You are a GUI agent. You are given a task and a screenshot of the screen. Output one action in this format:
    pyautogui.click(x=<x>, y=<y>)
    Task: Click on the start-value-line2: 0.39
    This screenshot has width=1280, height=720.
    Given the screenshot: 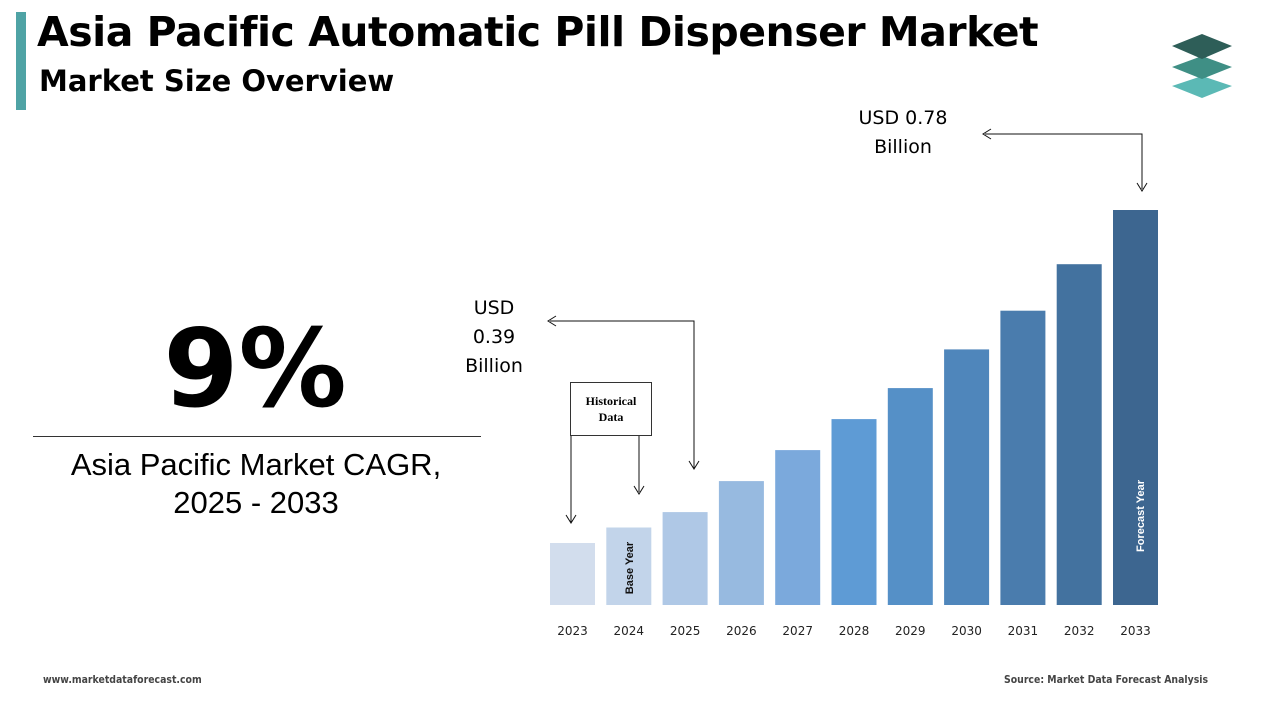 What is the action you would take?
    pyautogui.click(x=494, y=337)
    